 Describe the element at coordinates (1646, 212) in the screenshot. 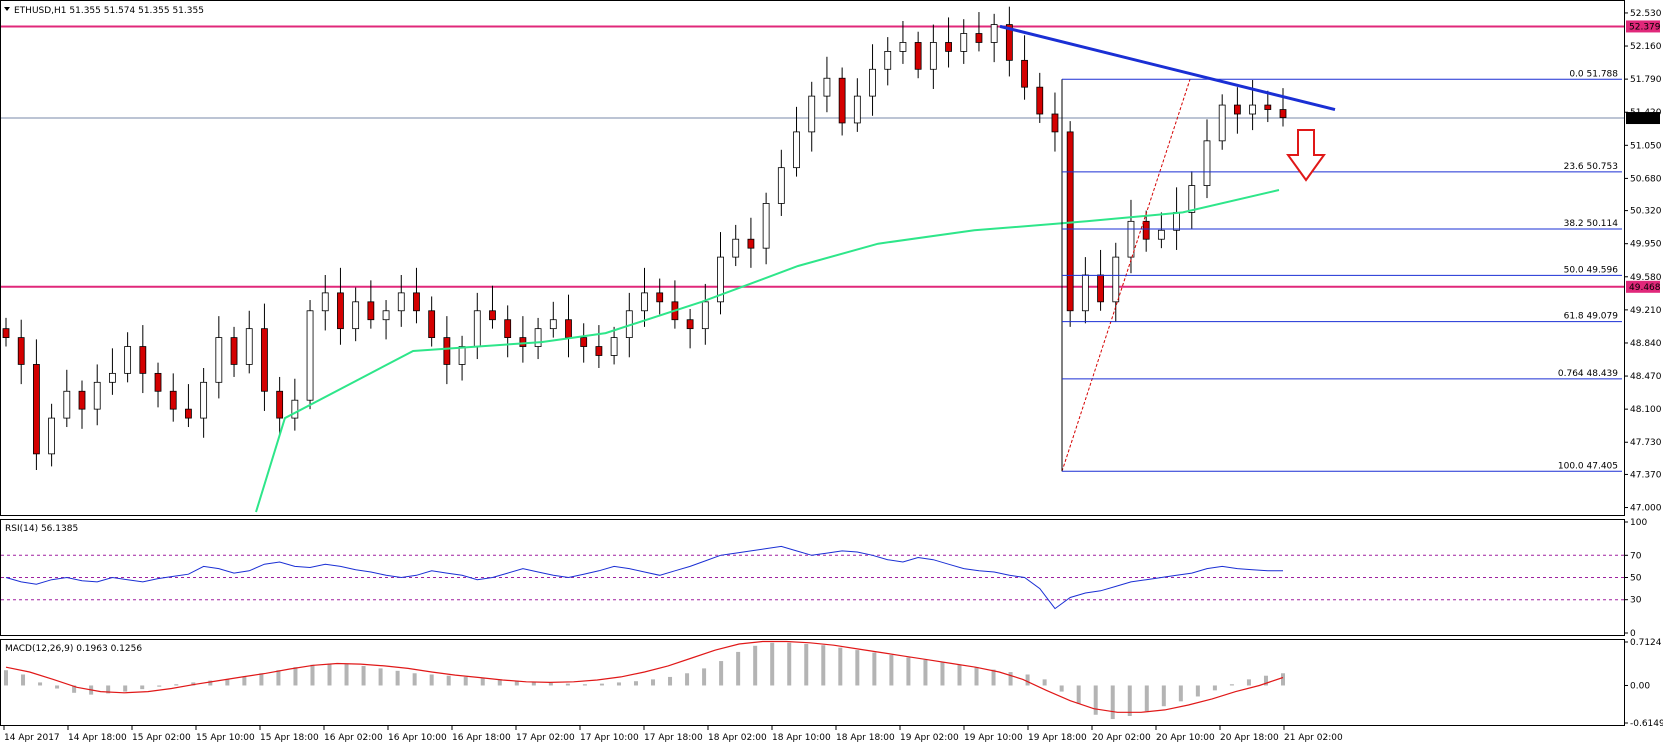

I see `price-axis-label: 50.320` at that location.